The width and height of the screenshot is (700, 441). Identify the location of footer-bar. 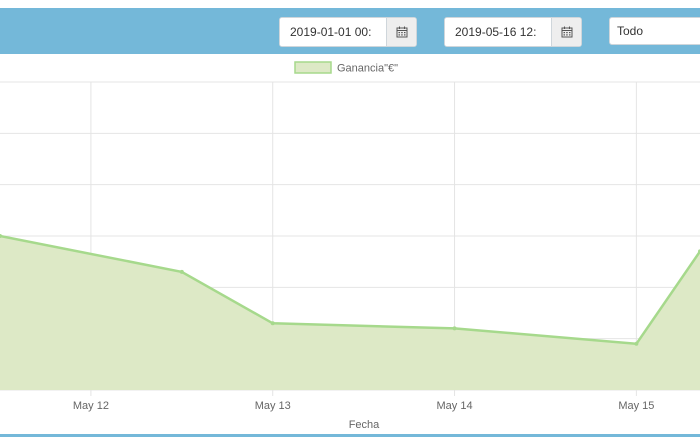
(350, 435).